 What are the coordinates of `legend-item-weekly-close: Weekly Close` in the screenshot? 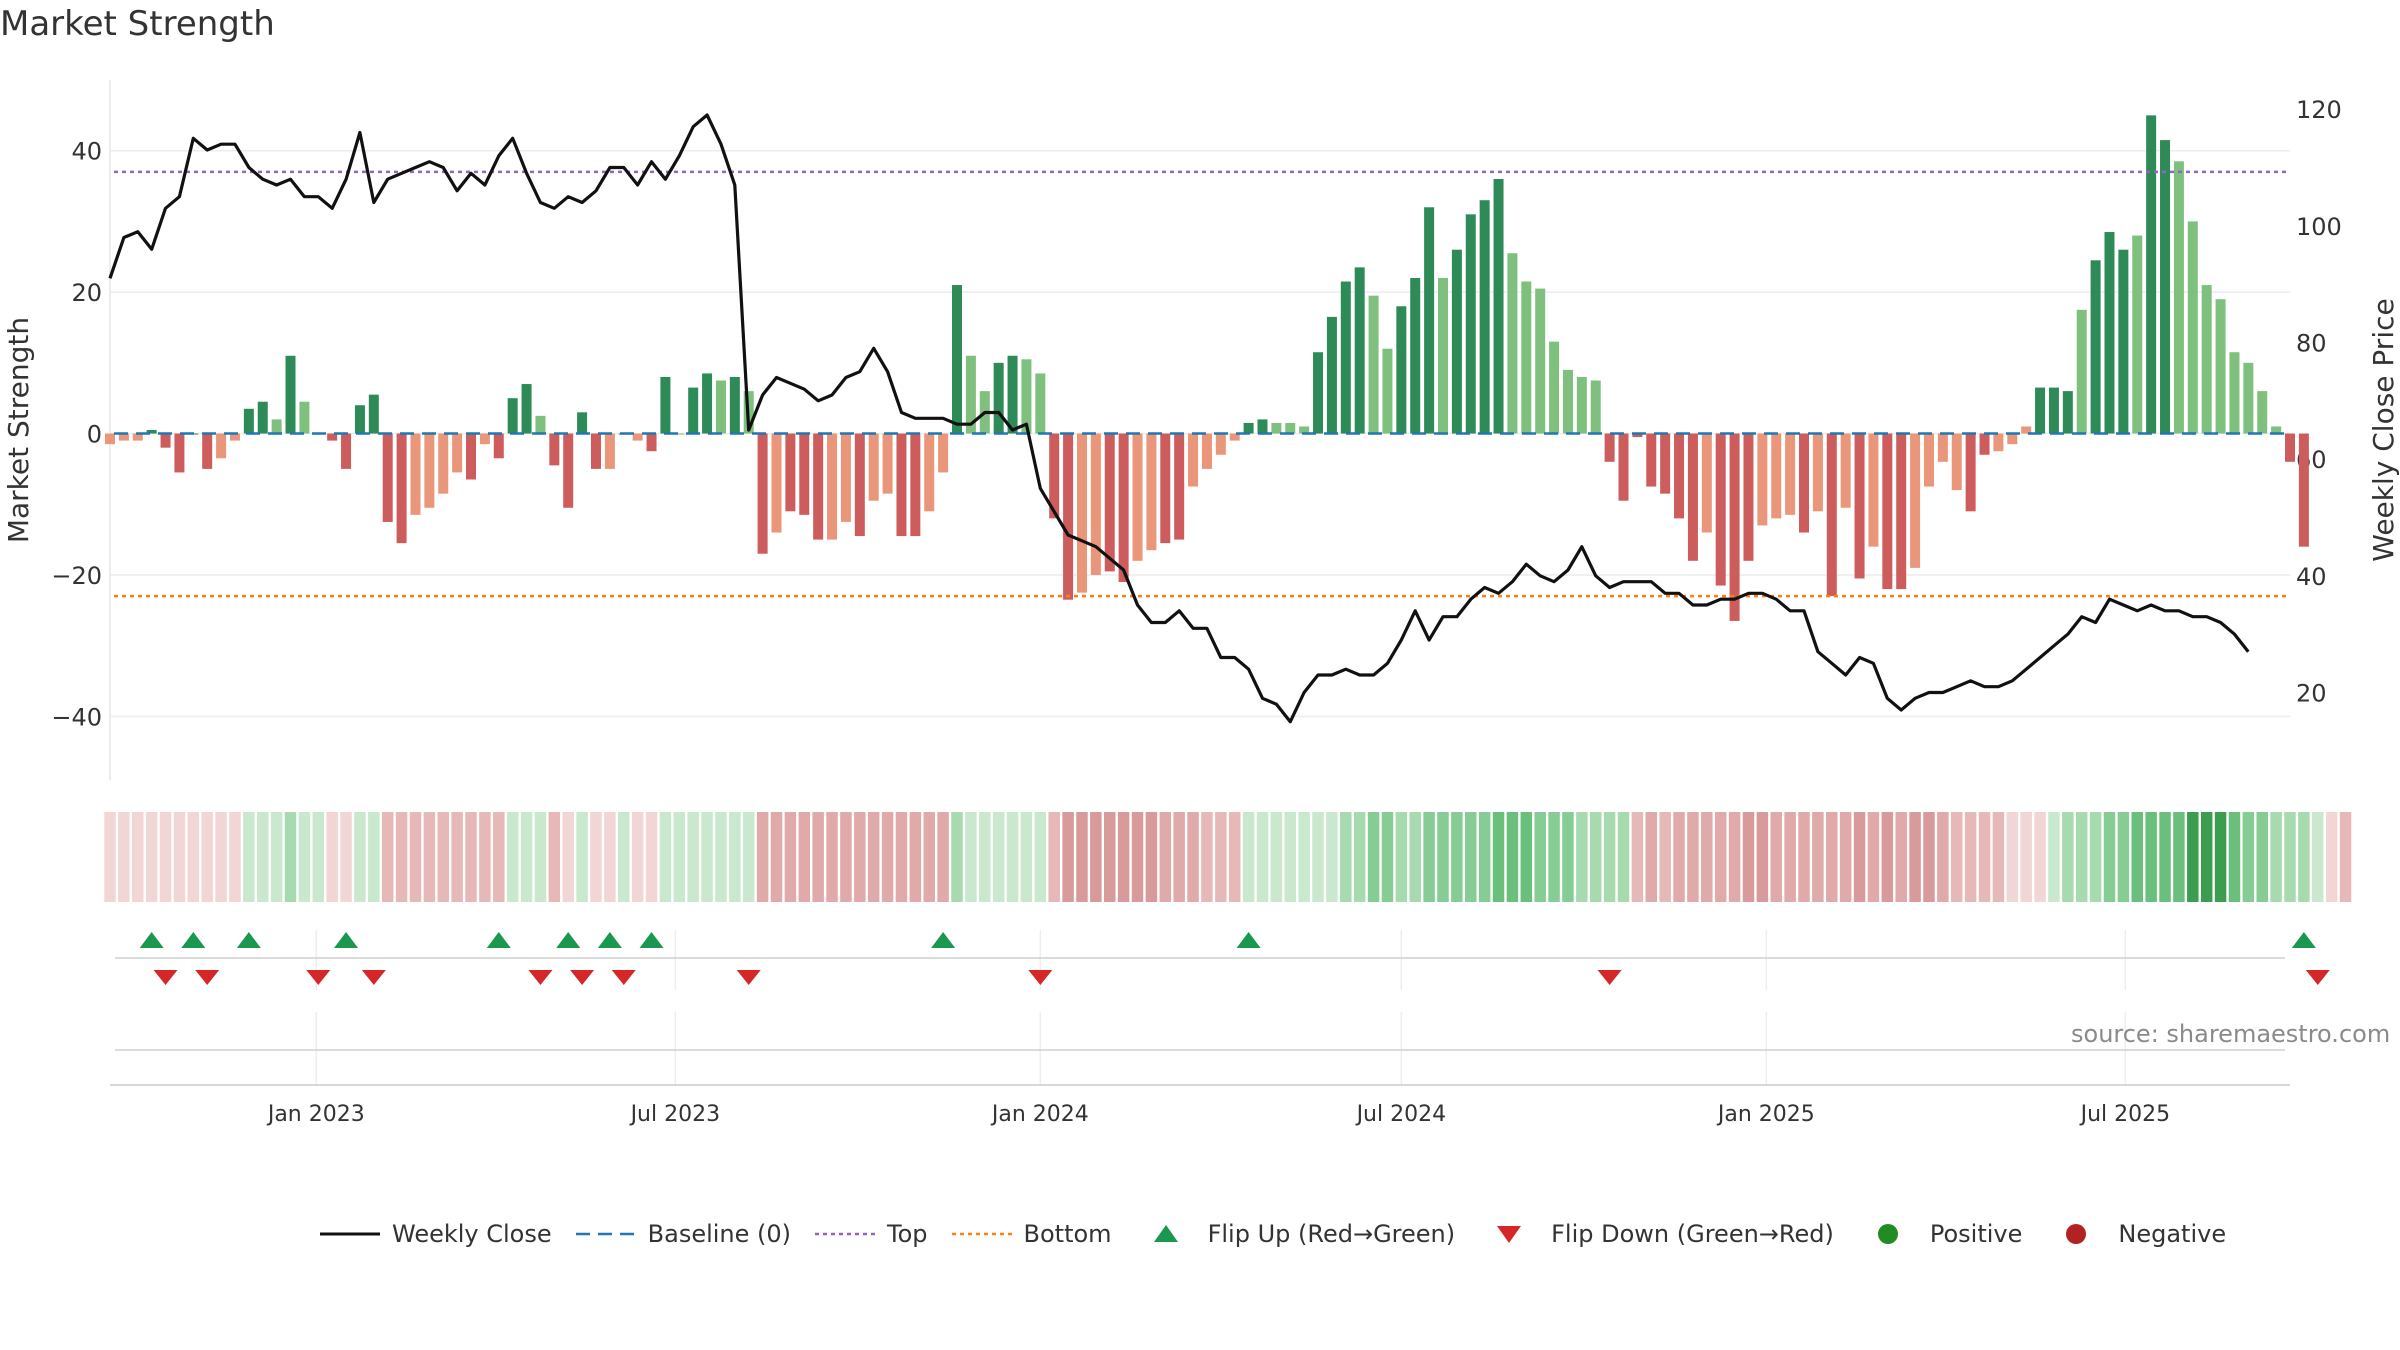 It's located at (436, 1234).